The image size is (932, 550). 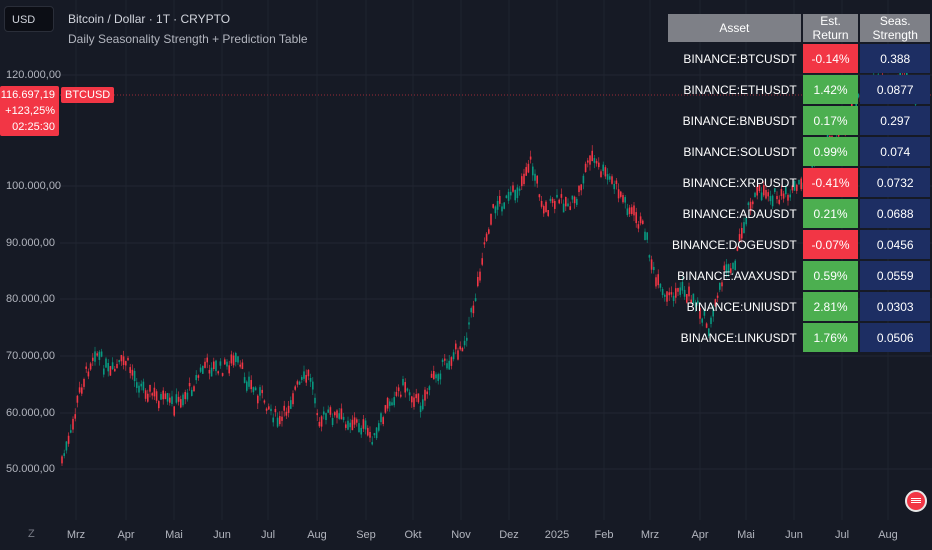 What do you see at coordinates (33, 127) in the screenshot?
I see `bar-countdown: 02:25:30` at bounding box center [33, 127].